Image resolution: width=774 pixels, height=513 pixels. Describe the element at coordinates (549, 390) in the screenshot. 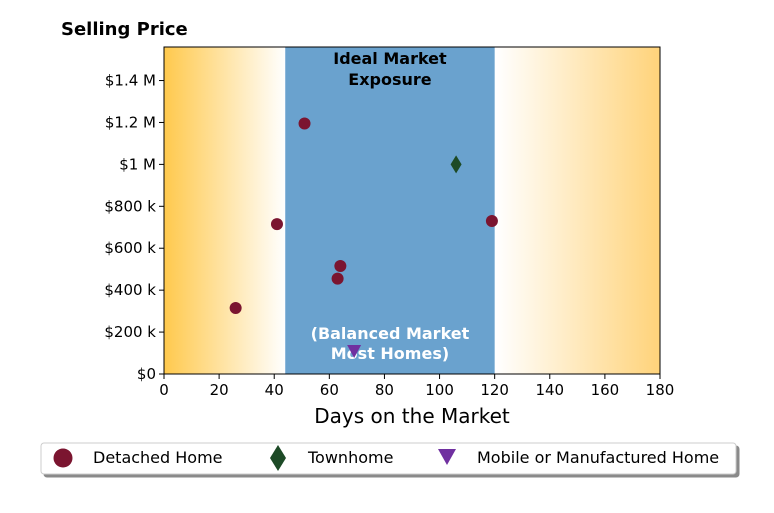

I see `x-tick-label: 140` at that location.